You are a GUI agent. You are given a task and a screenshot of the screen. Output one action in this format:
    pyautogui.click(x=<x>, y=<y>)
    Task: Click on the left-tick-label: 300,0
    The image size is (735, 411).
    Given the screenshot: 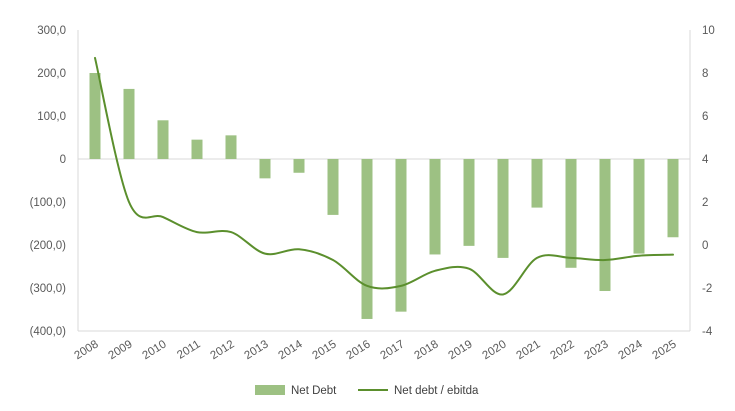 What is the action you would take?
    pyautogui.click(x=51, y=31)
    